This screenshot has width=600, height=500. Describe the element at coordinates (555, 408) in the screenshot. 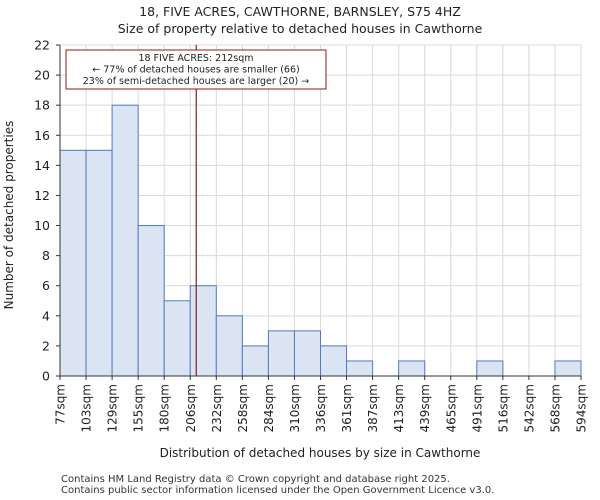

I see `x-tick-label: 568sqm` at that location.